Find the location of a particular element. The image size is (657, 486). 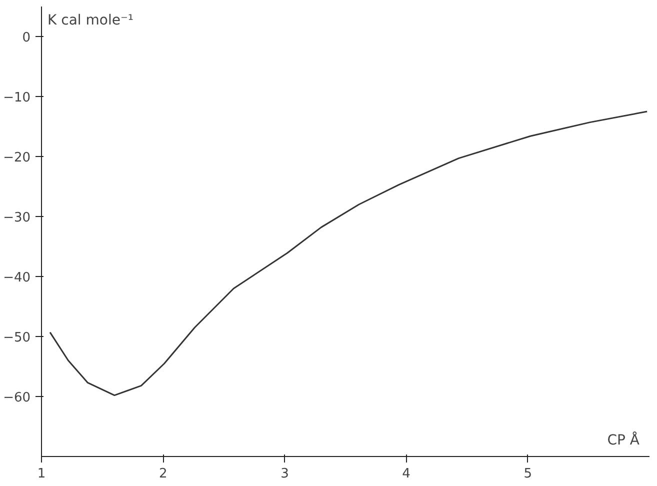

y-tick-label: −10 is located at coordinates (17, 98).